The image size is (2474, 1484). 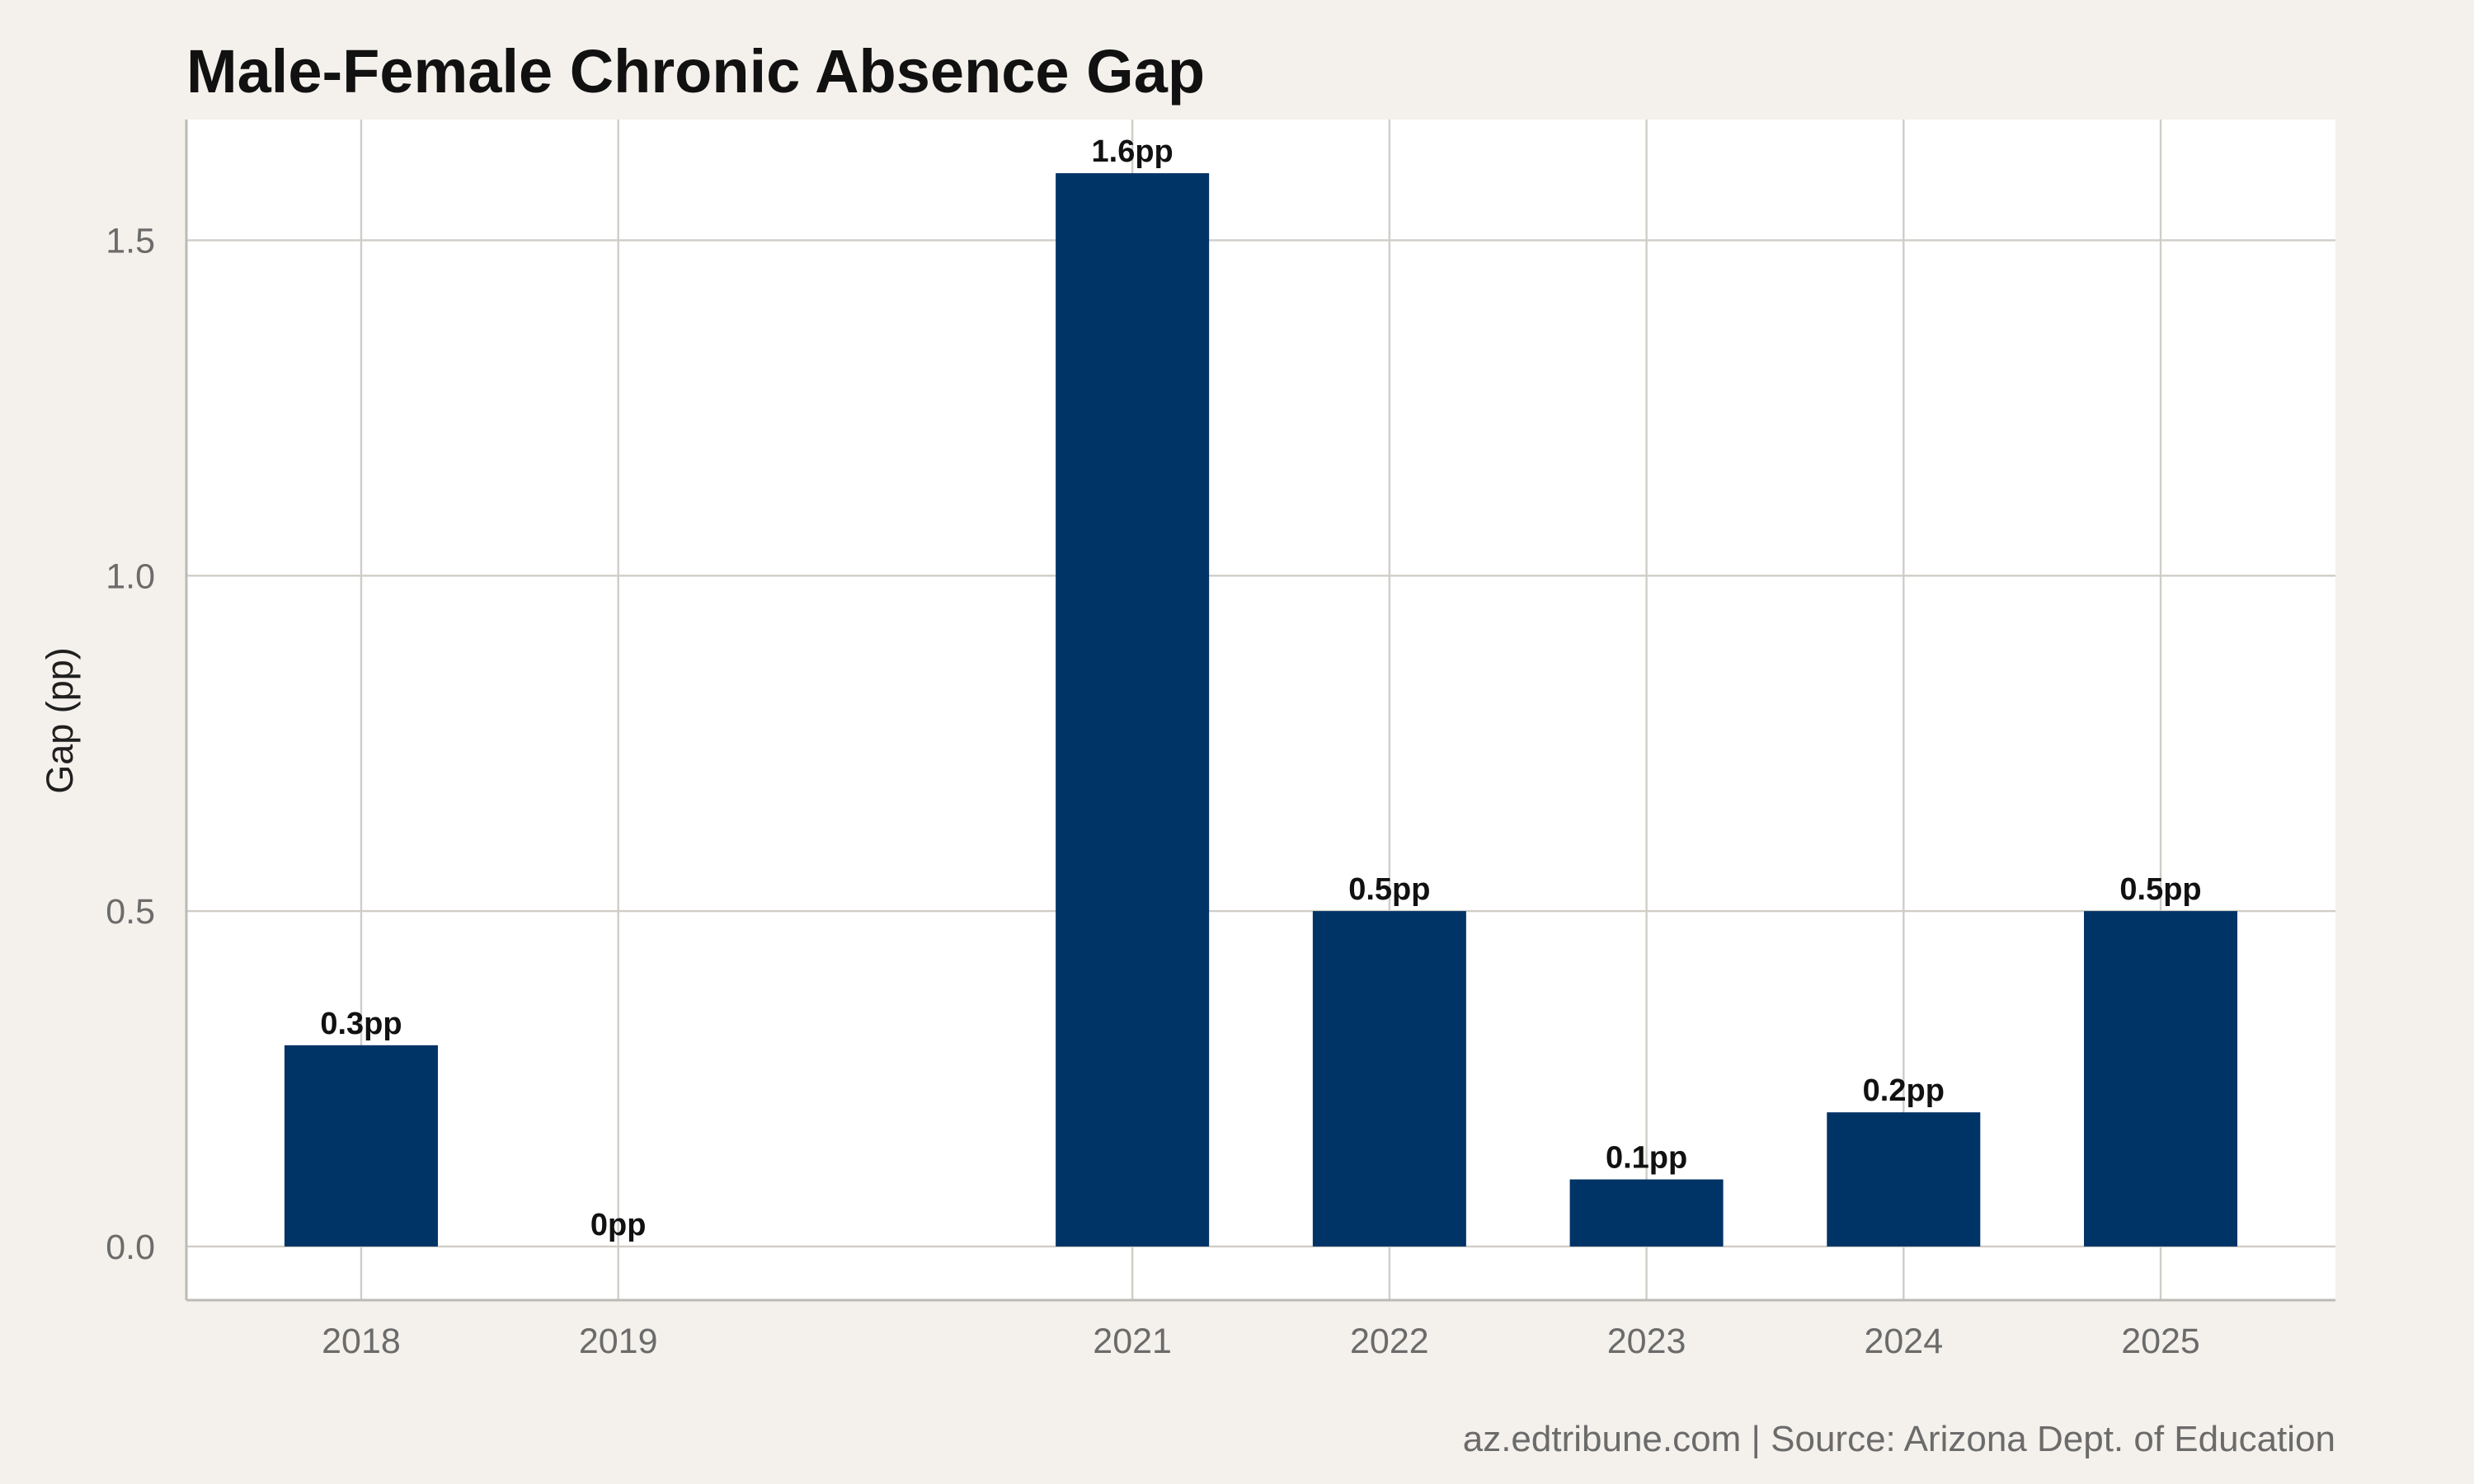 I want to click on x-tick-label: 2023, so click(x=1646, y=1341).